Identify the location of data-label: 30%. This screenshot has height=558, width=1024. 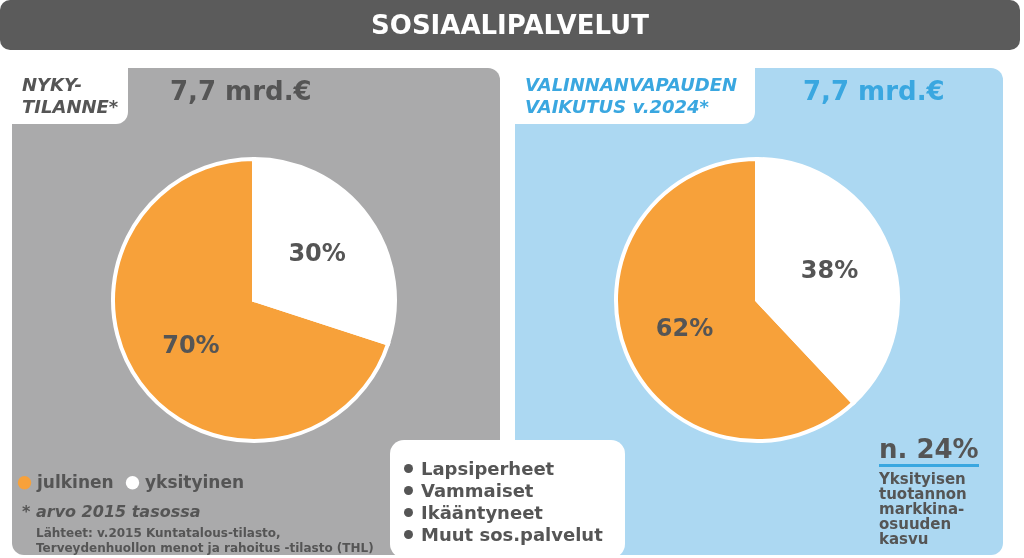
(317, 253).